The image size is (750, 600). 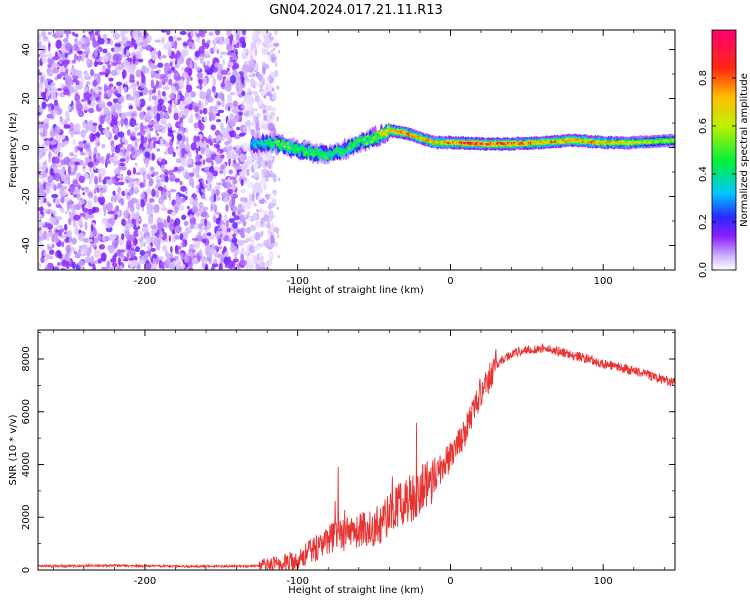 I want to click on spectrogram-noise-layer, so click(x=159, y=150).